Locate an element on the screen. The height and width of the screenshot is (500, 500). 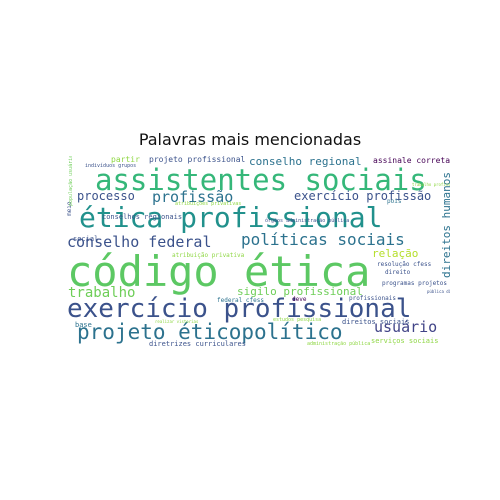
word-usuario: usuário is located at coordinates (406, 327).